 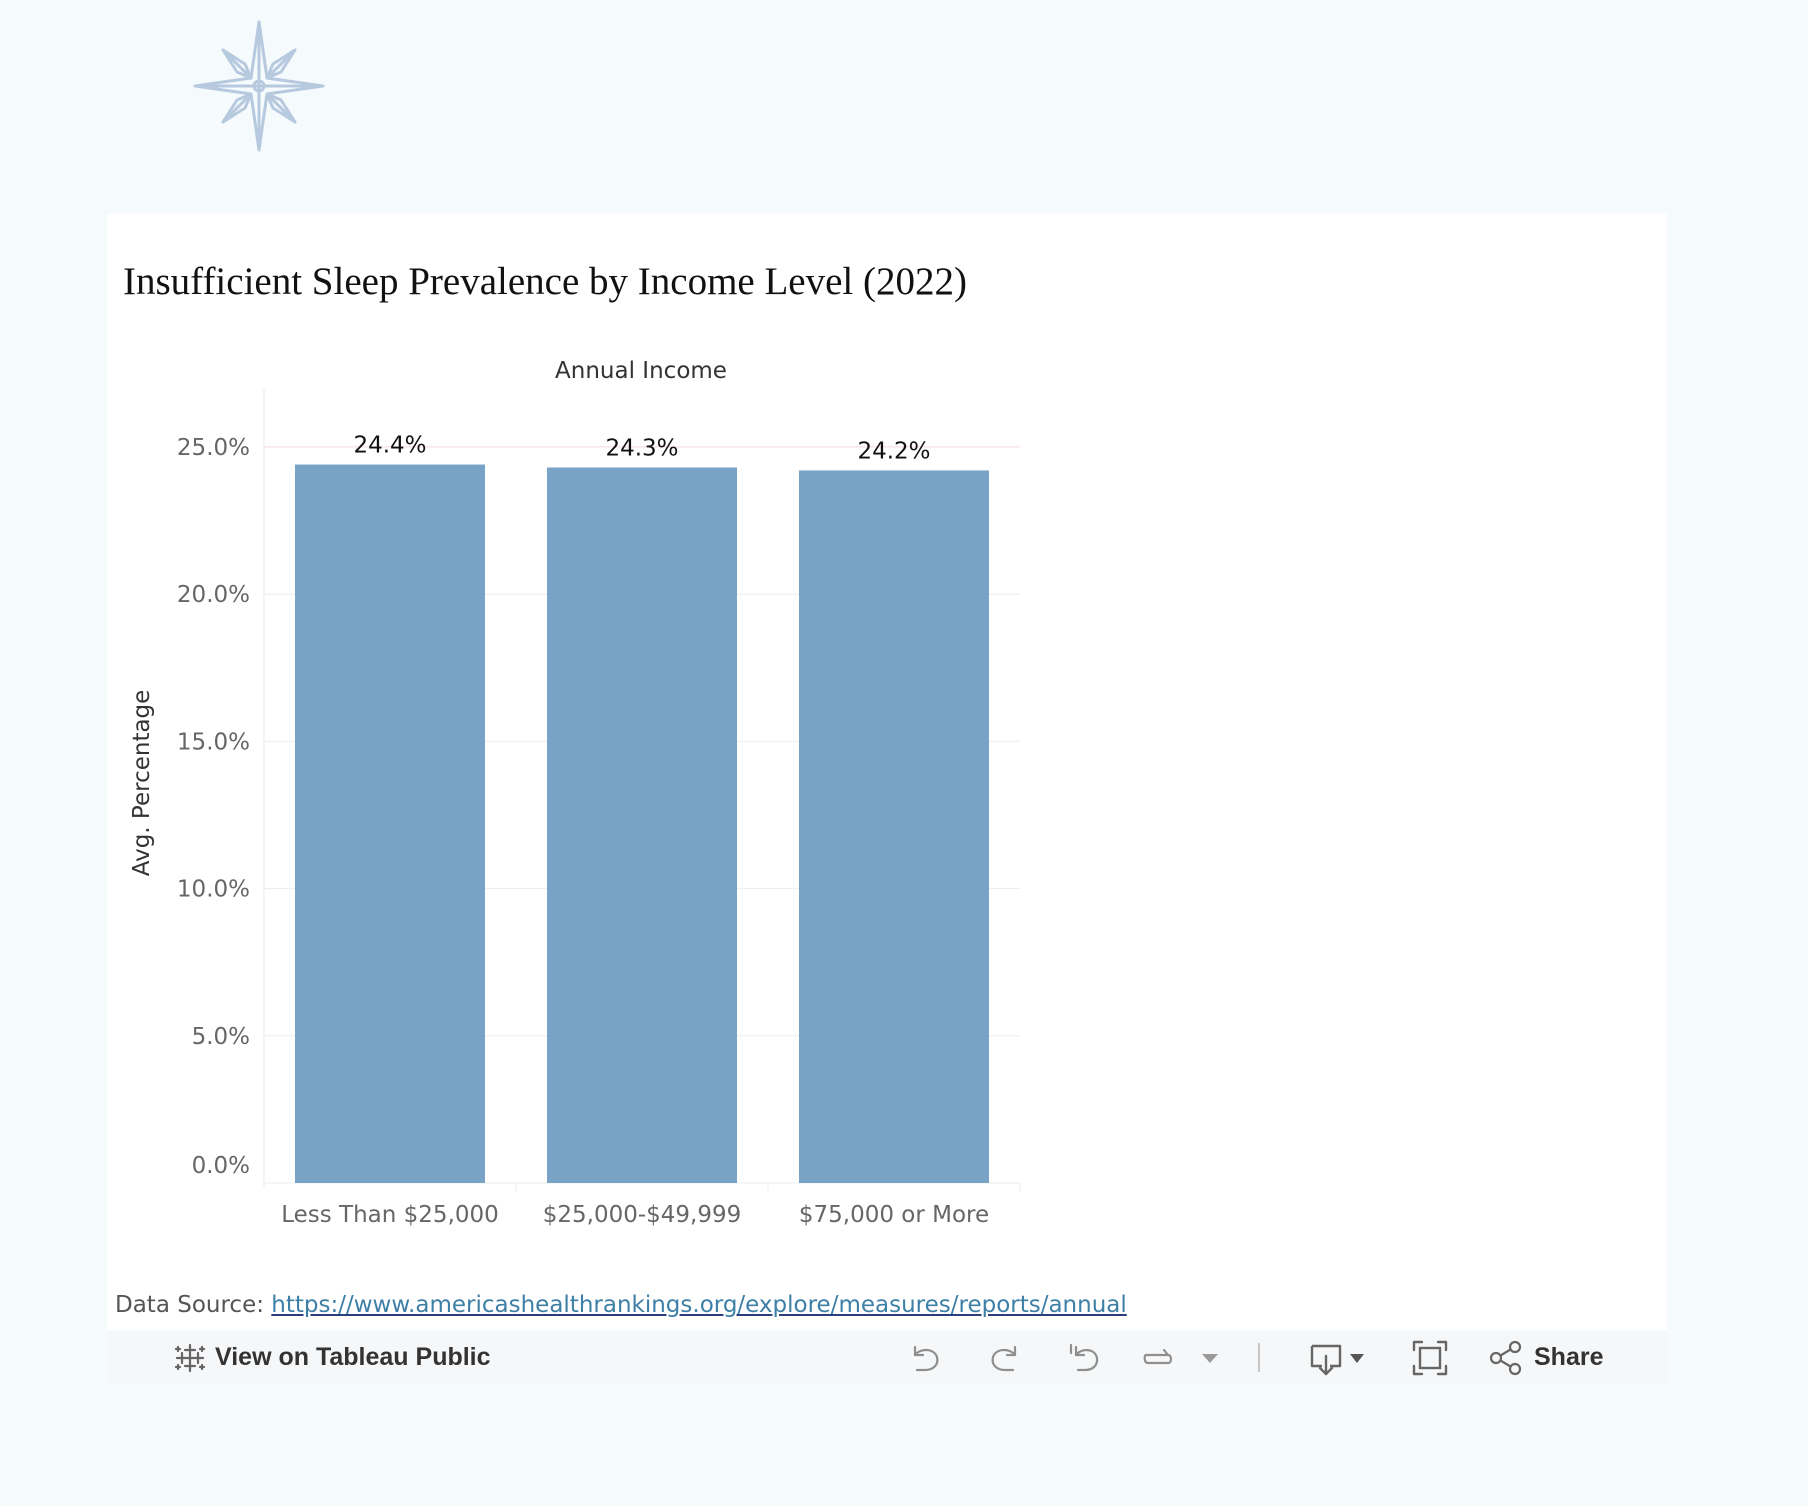 I want to click on data-label: 24.3%, so click(x=641, y=449).